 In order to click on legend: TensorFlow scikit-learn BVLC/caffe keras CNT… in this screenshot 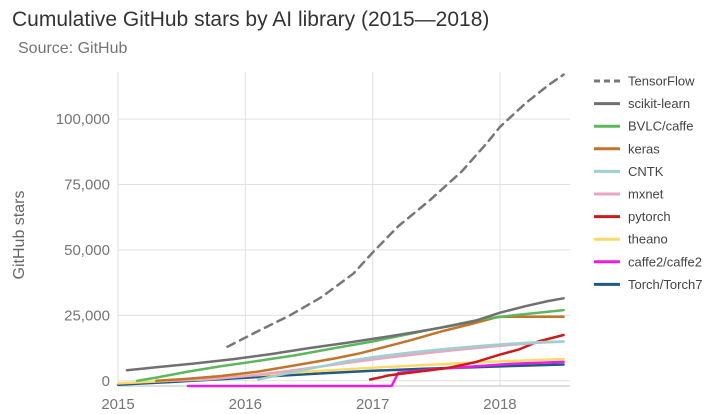, I will do `click(648, 183)`.